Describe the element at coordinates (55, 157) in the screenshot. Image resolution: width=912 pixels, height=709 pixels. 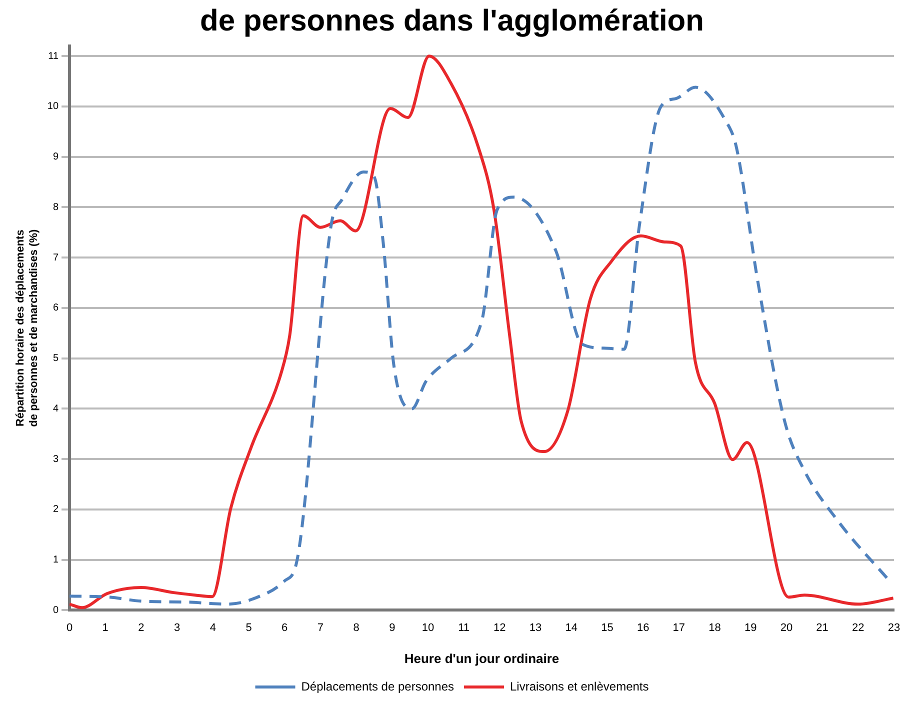
I see `y-tick-label: 9` at that location.